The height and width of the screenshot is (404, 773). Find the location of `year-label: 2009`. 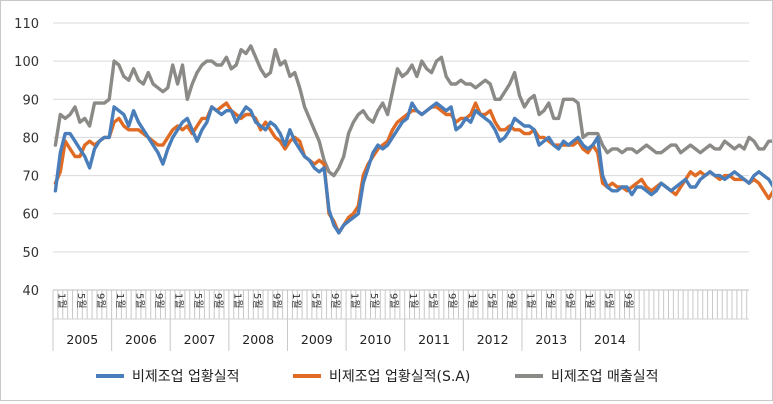

year-label: 2009 is located at coordinates (317, 339).